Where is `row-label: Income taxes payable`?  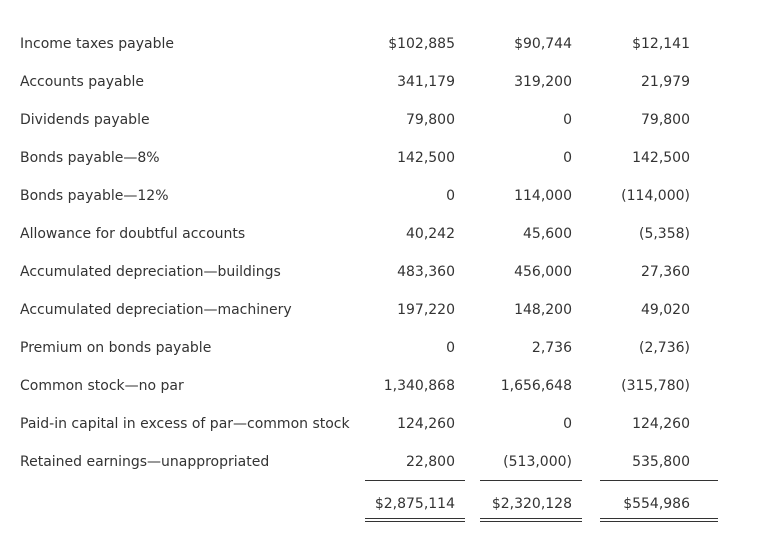 row-label: Income taxes payable is located at coordinates (97, 44).